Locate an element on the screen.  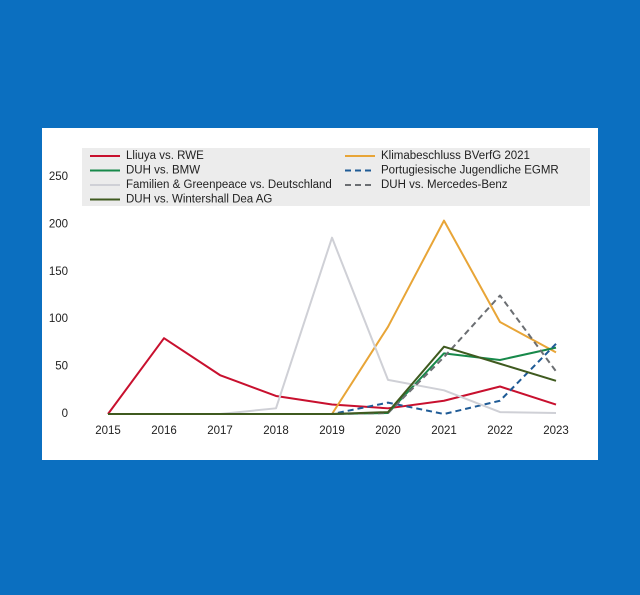
y-tick-label: 250 is located at coordinates (58, 177).